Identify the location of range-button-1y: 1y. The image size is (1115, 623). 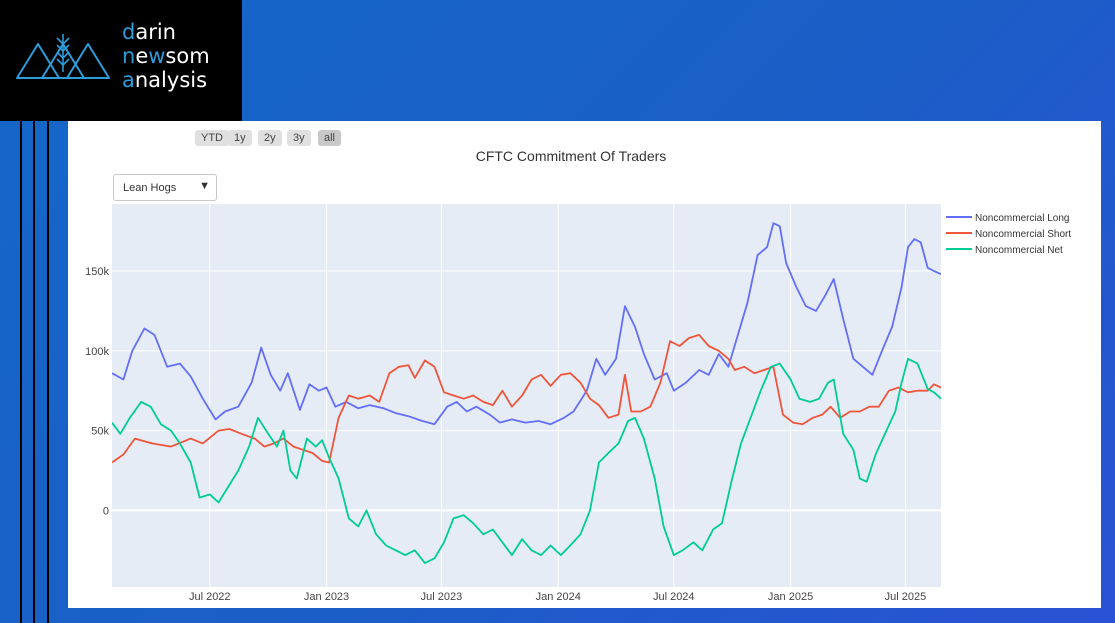
(240, 138).